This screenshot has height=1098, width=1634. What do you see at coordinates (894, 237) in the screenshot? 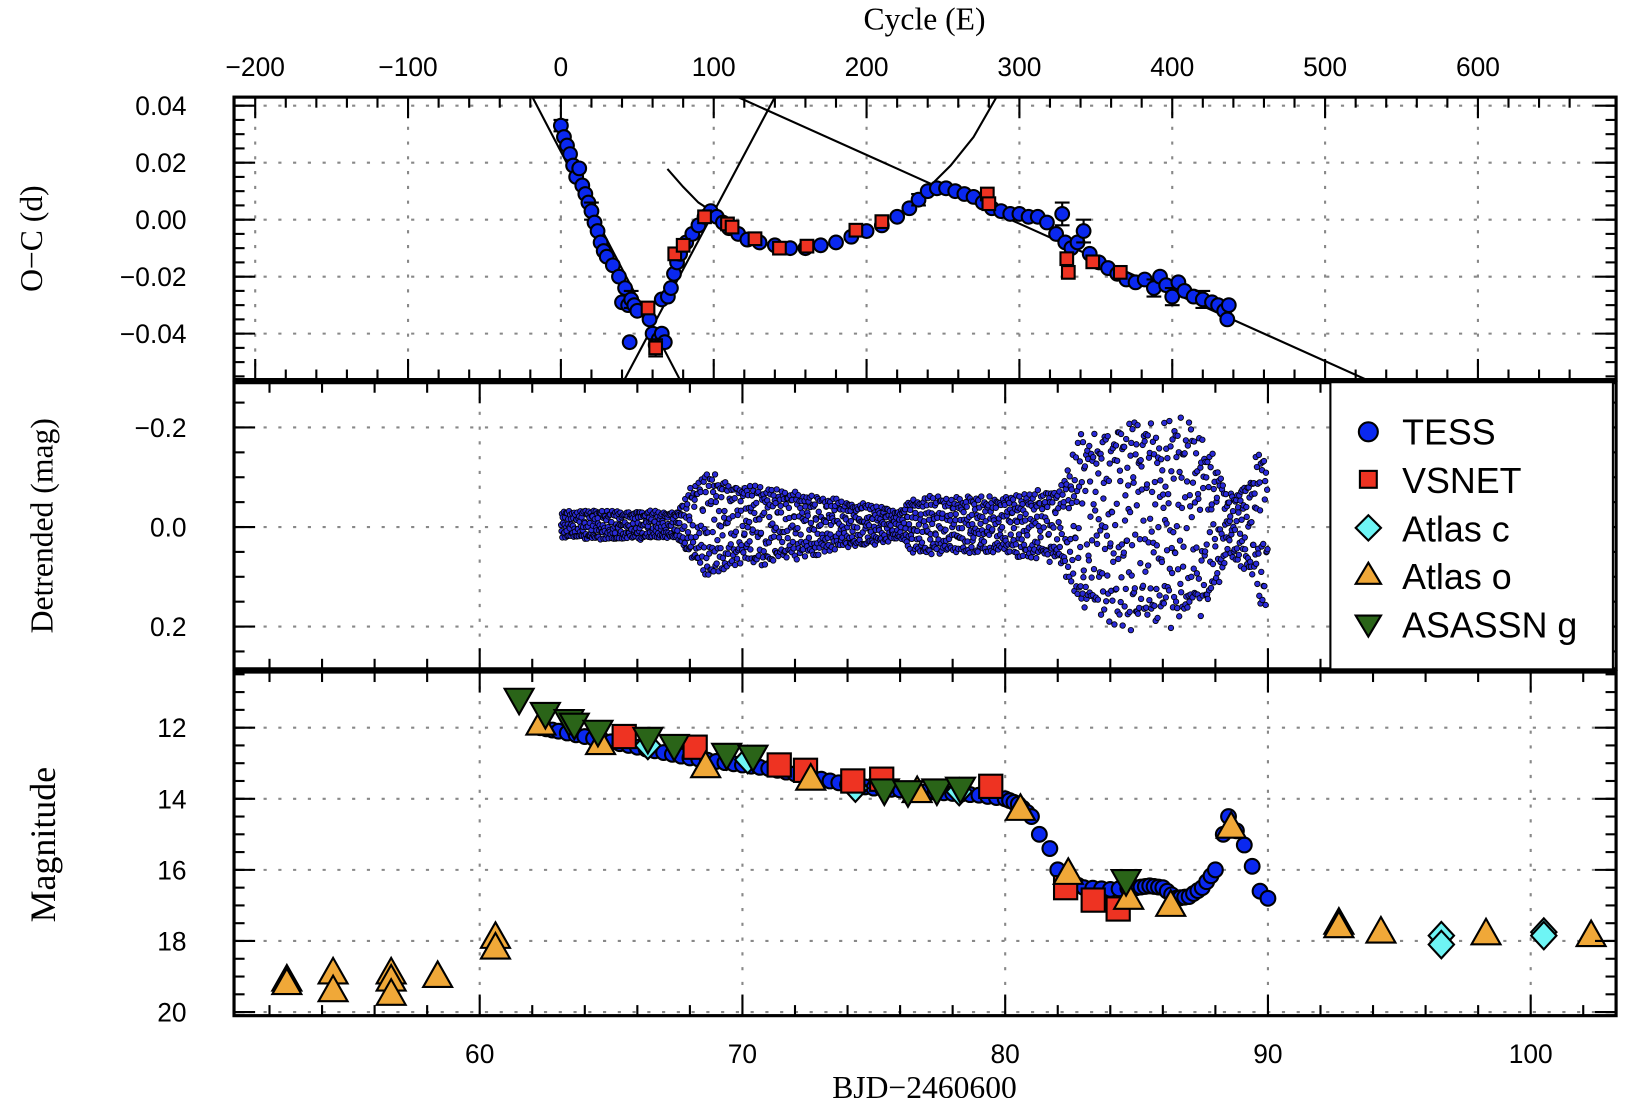
I see `oc-points` at bounding box center [894, 237].